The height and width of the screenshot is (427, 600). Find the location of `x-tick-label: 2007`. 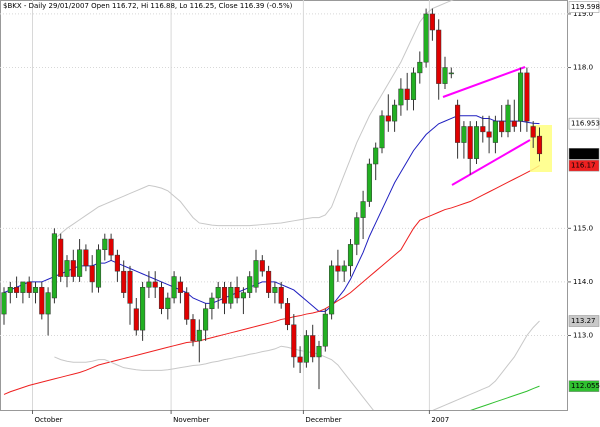

x-tick-label: 2007 is located at coordinates (440, 420).